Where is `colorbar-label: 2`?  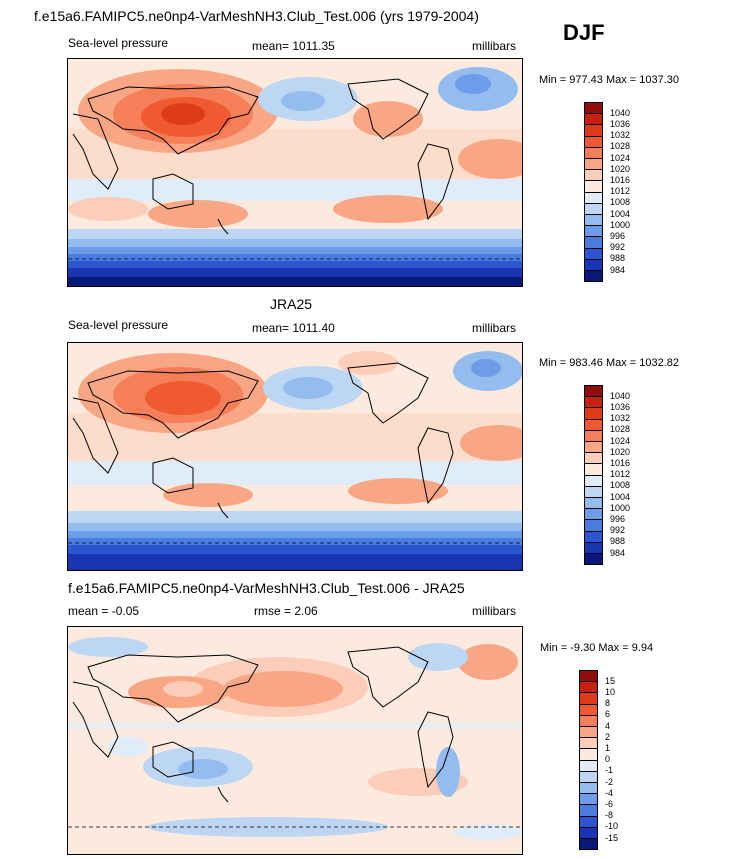
colorbar-label: 2 is located at coordinates (608, 736).